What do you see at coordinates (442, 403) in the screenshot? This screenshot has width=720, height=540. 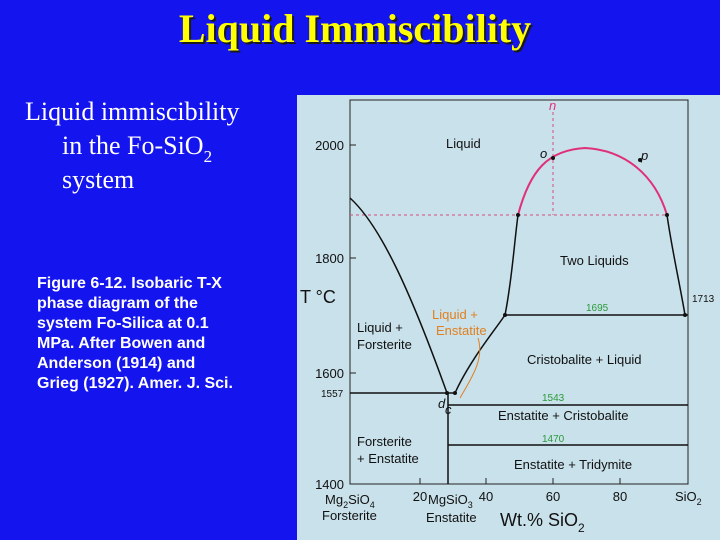 I see `point-label: d` at bounding box center [442, 403].